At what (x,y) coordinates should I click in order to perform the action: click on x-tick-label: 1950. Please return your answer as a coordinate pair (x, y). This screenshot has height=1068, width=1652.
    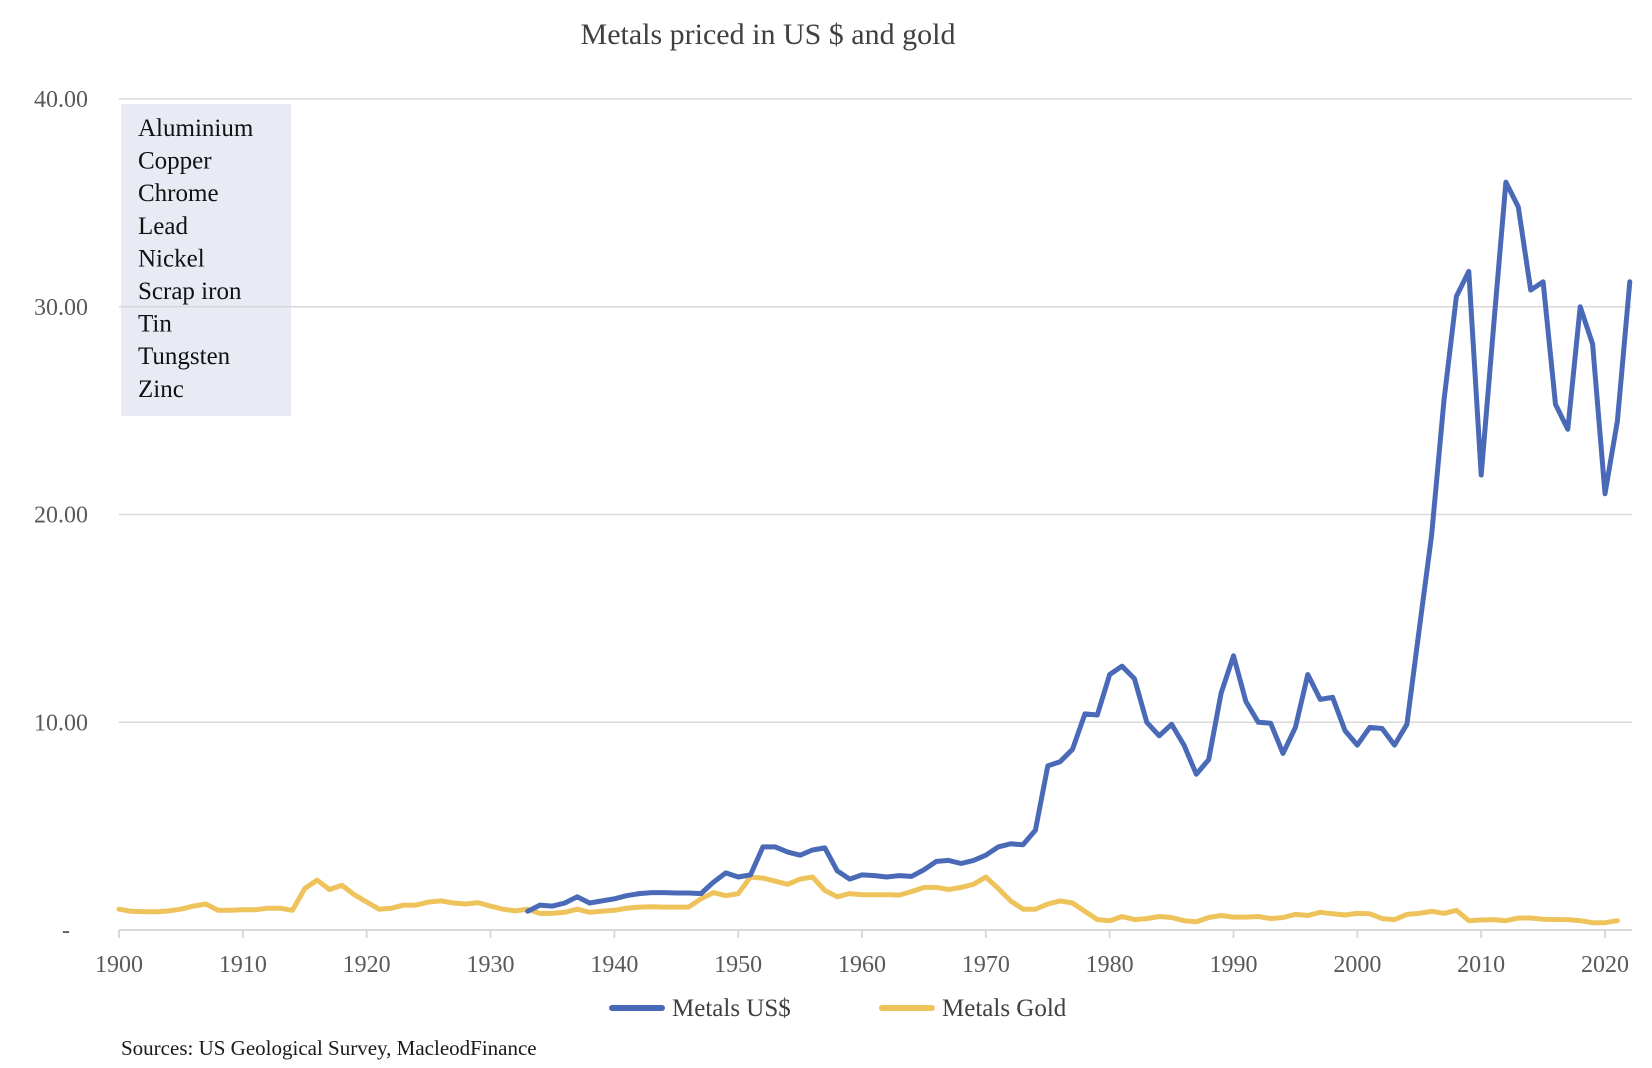
    Looking at the image, I should click on (738, 965).